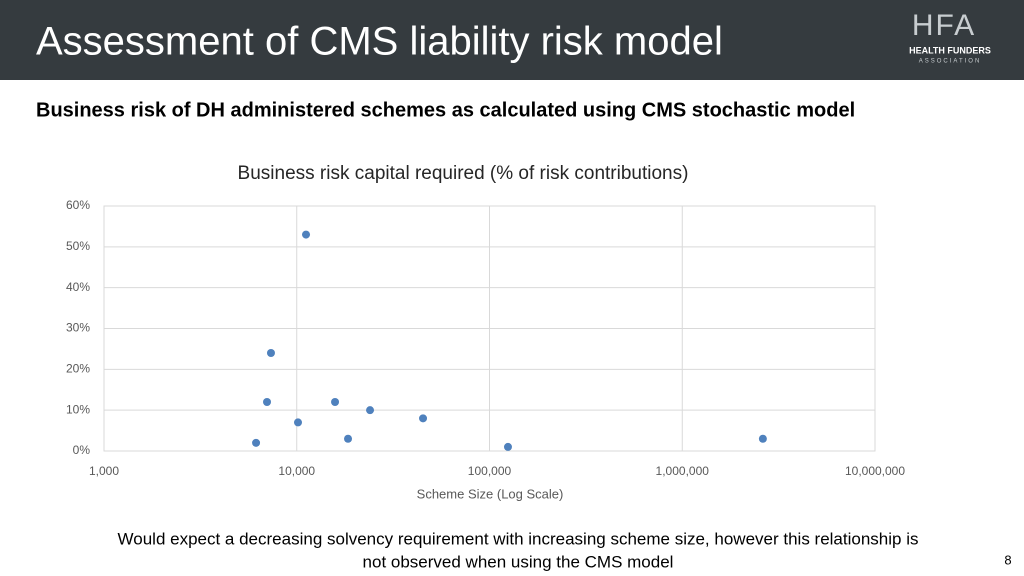 The width and height of the screenshot is (1024, 576). What do you see at coordinates (944, 25) in the screenshot?
I see `logo-mark: HFA` at bounding box center [944, 25].